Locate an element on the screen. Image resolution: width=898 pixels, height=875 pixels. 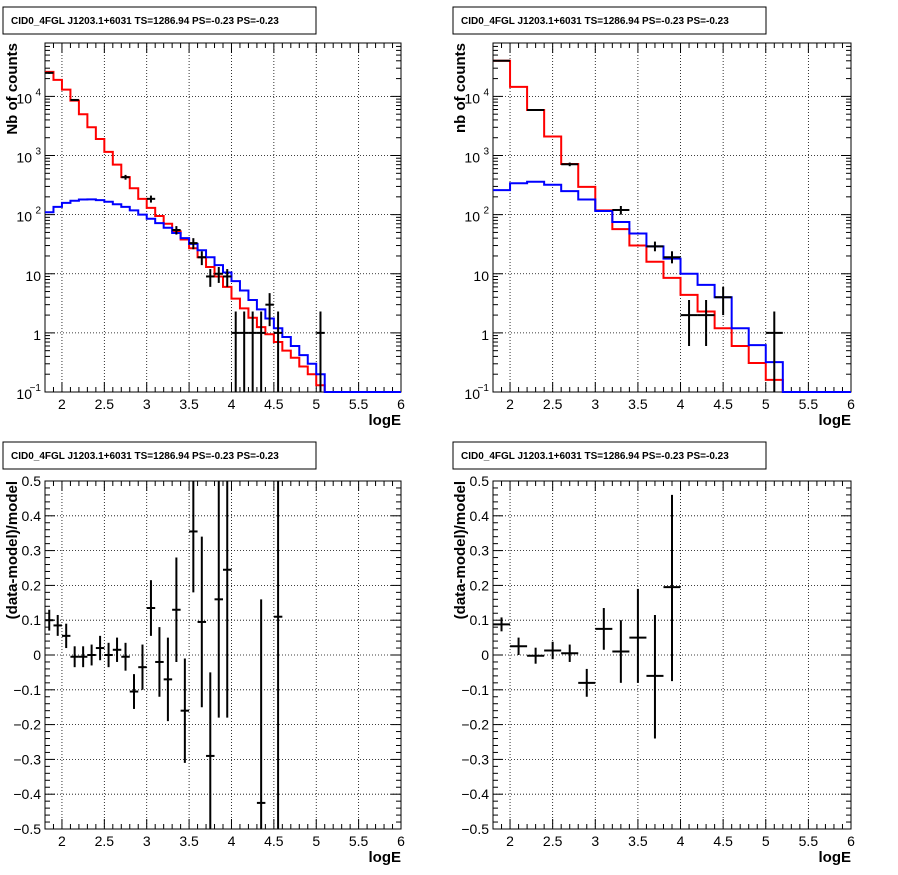
y-tick-exponent: 2 is located at coordinates (38, 211).